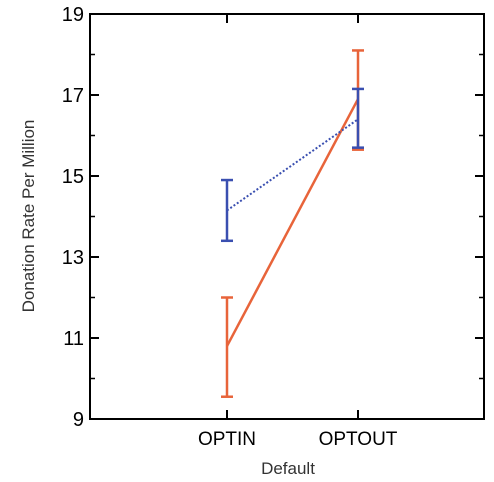 Image resolution: width=494 pixels, height=482 pixels. Describe the element at coordinates (73, 258) in the screenshot. I see `y-tick-label: 13` at that location.